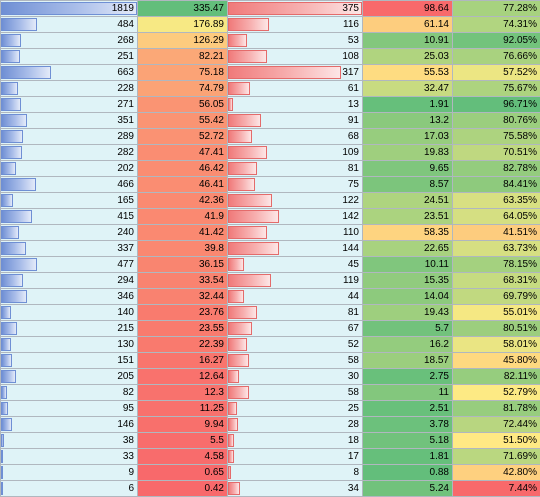 Image resolution: width=540 pixels, height=497 pixels. What do you see at coordinates (496, 297) in the screenshot?
I see `cell-e: 69.79%` at bounding box center [496, 297].